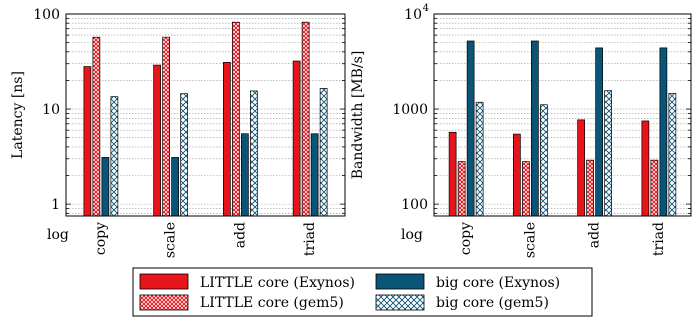 Image resolution: width=697 pixels, height=324 pixels. What do you see at coordinates (562, 240) in the screenshot?
I see `bandwidth-x-tick-labels: copy scale add triad` at bounding box center [562, 240].